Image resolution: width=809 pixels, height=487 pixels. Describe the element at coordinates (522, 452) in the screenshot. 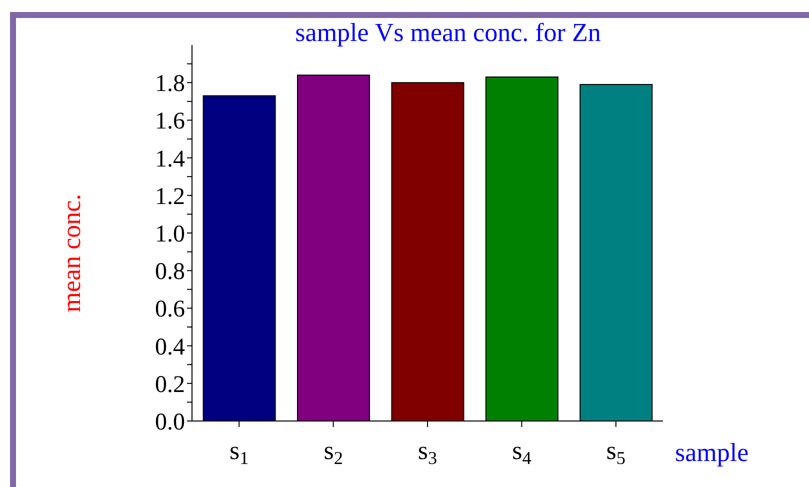

I see `x-tick-label: s$_{4}$` at that location.